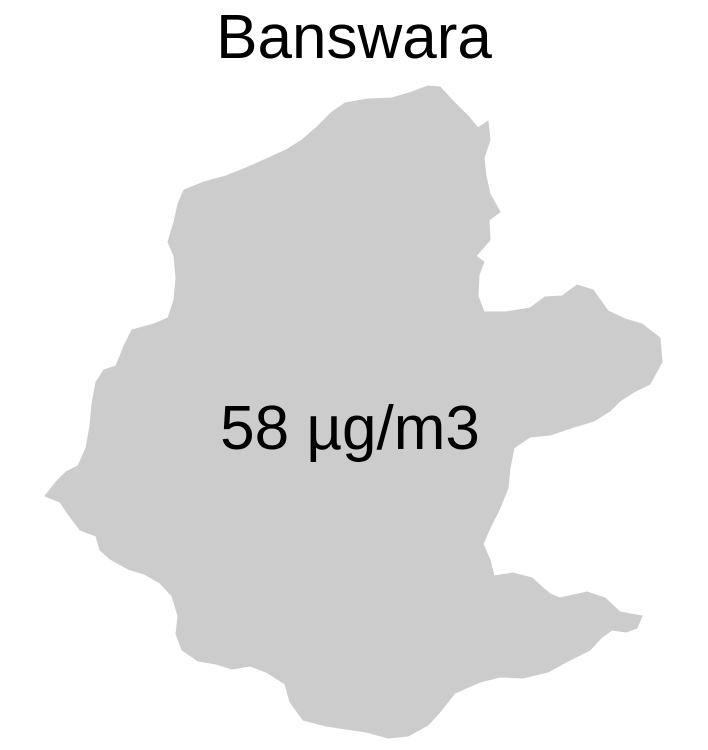 This screenshot has width=708, height=750. I want to click on map-title: Banswara, so click(354, 37).